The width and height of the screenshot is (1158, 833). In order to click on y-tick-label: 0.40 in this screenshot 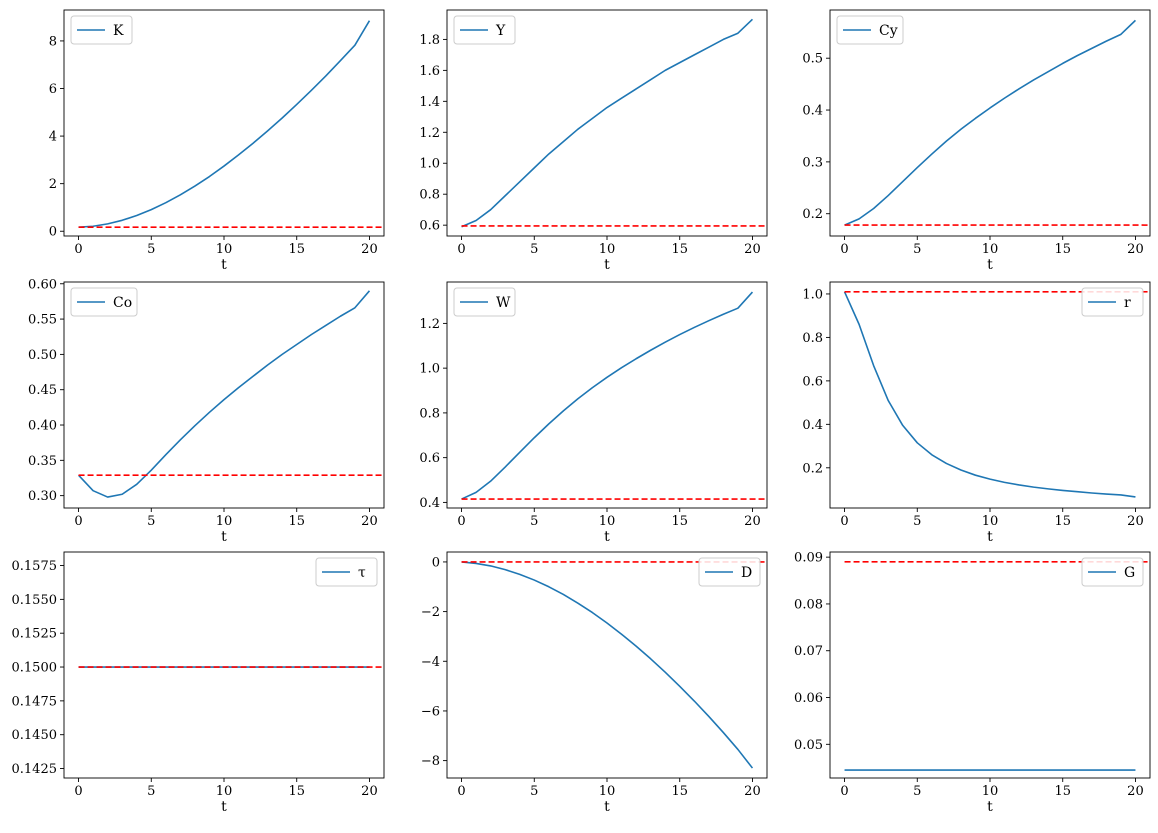, I will do `click(42, 426)`.